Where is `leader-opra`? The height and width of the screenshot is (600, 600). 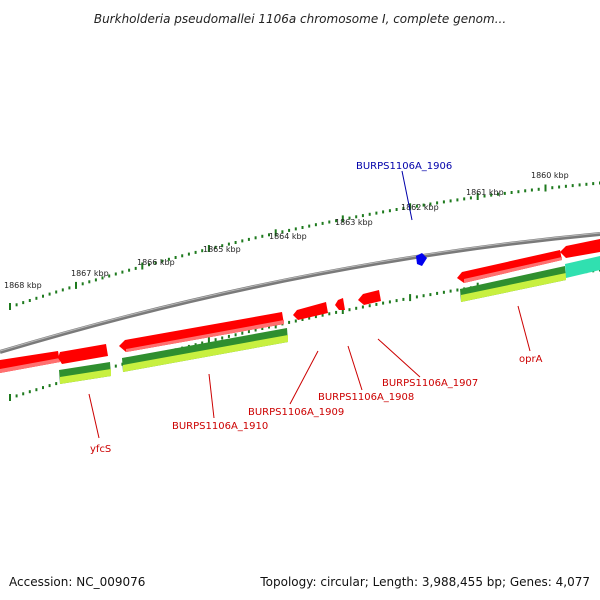 leader-opra is located at coordinates (524, 328).